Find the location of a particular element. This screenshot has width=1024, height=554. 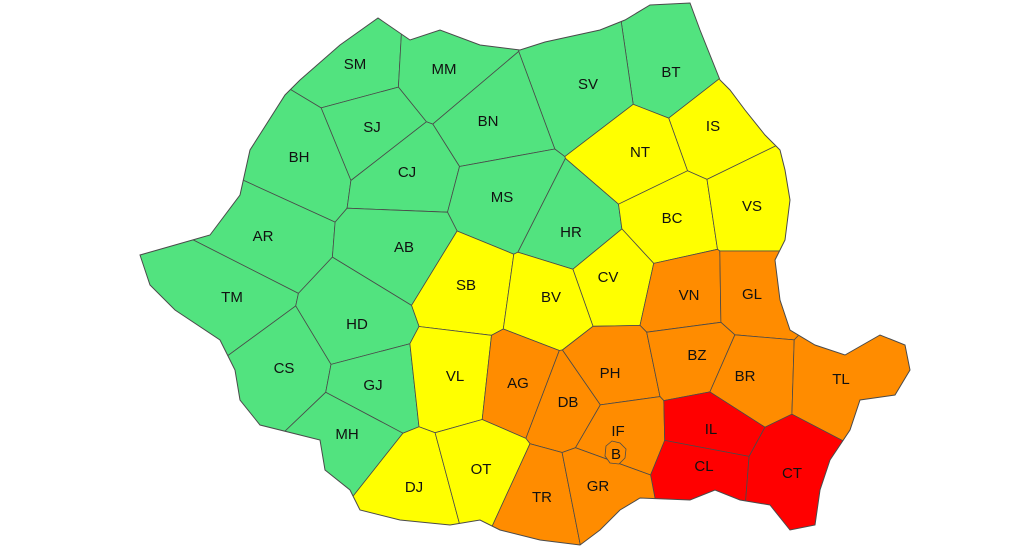

county-label-bz: BZ is located at coordinates (696, 355).